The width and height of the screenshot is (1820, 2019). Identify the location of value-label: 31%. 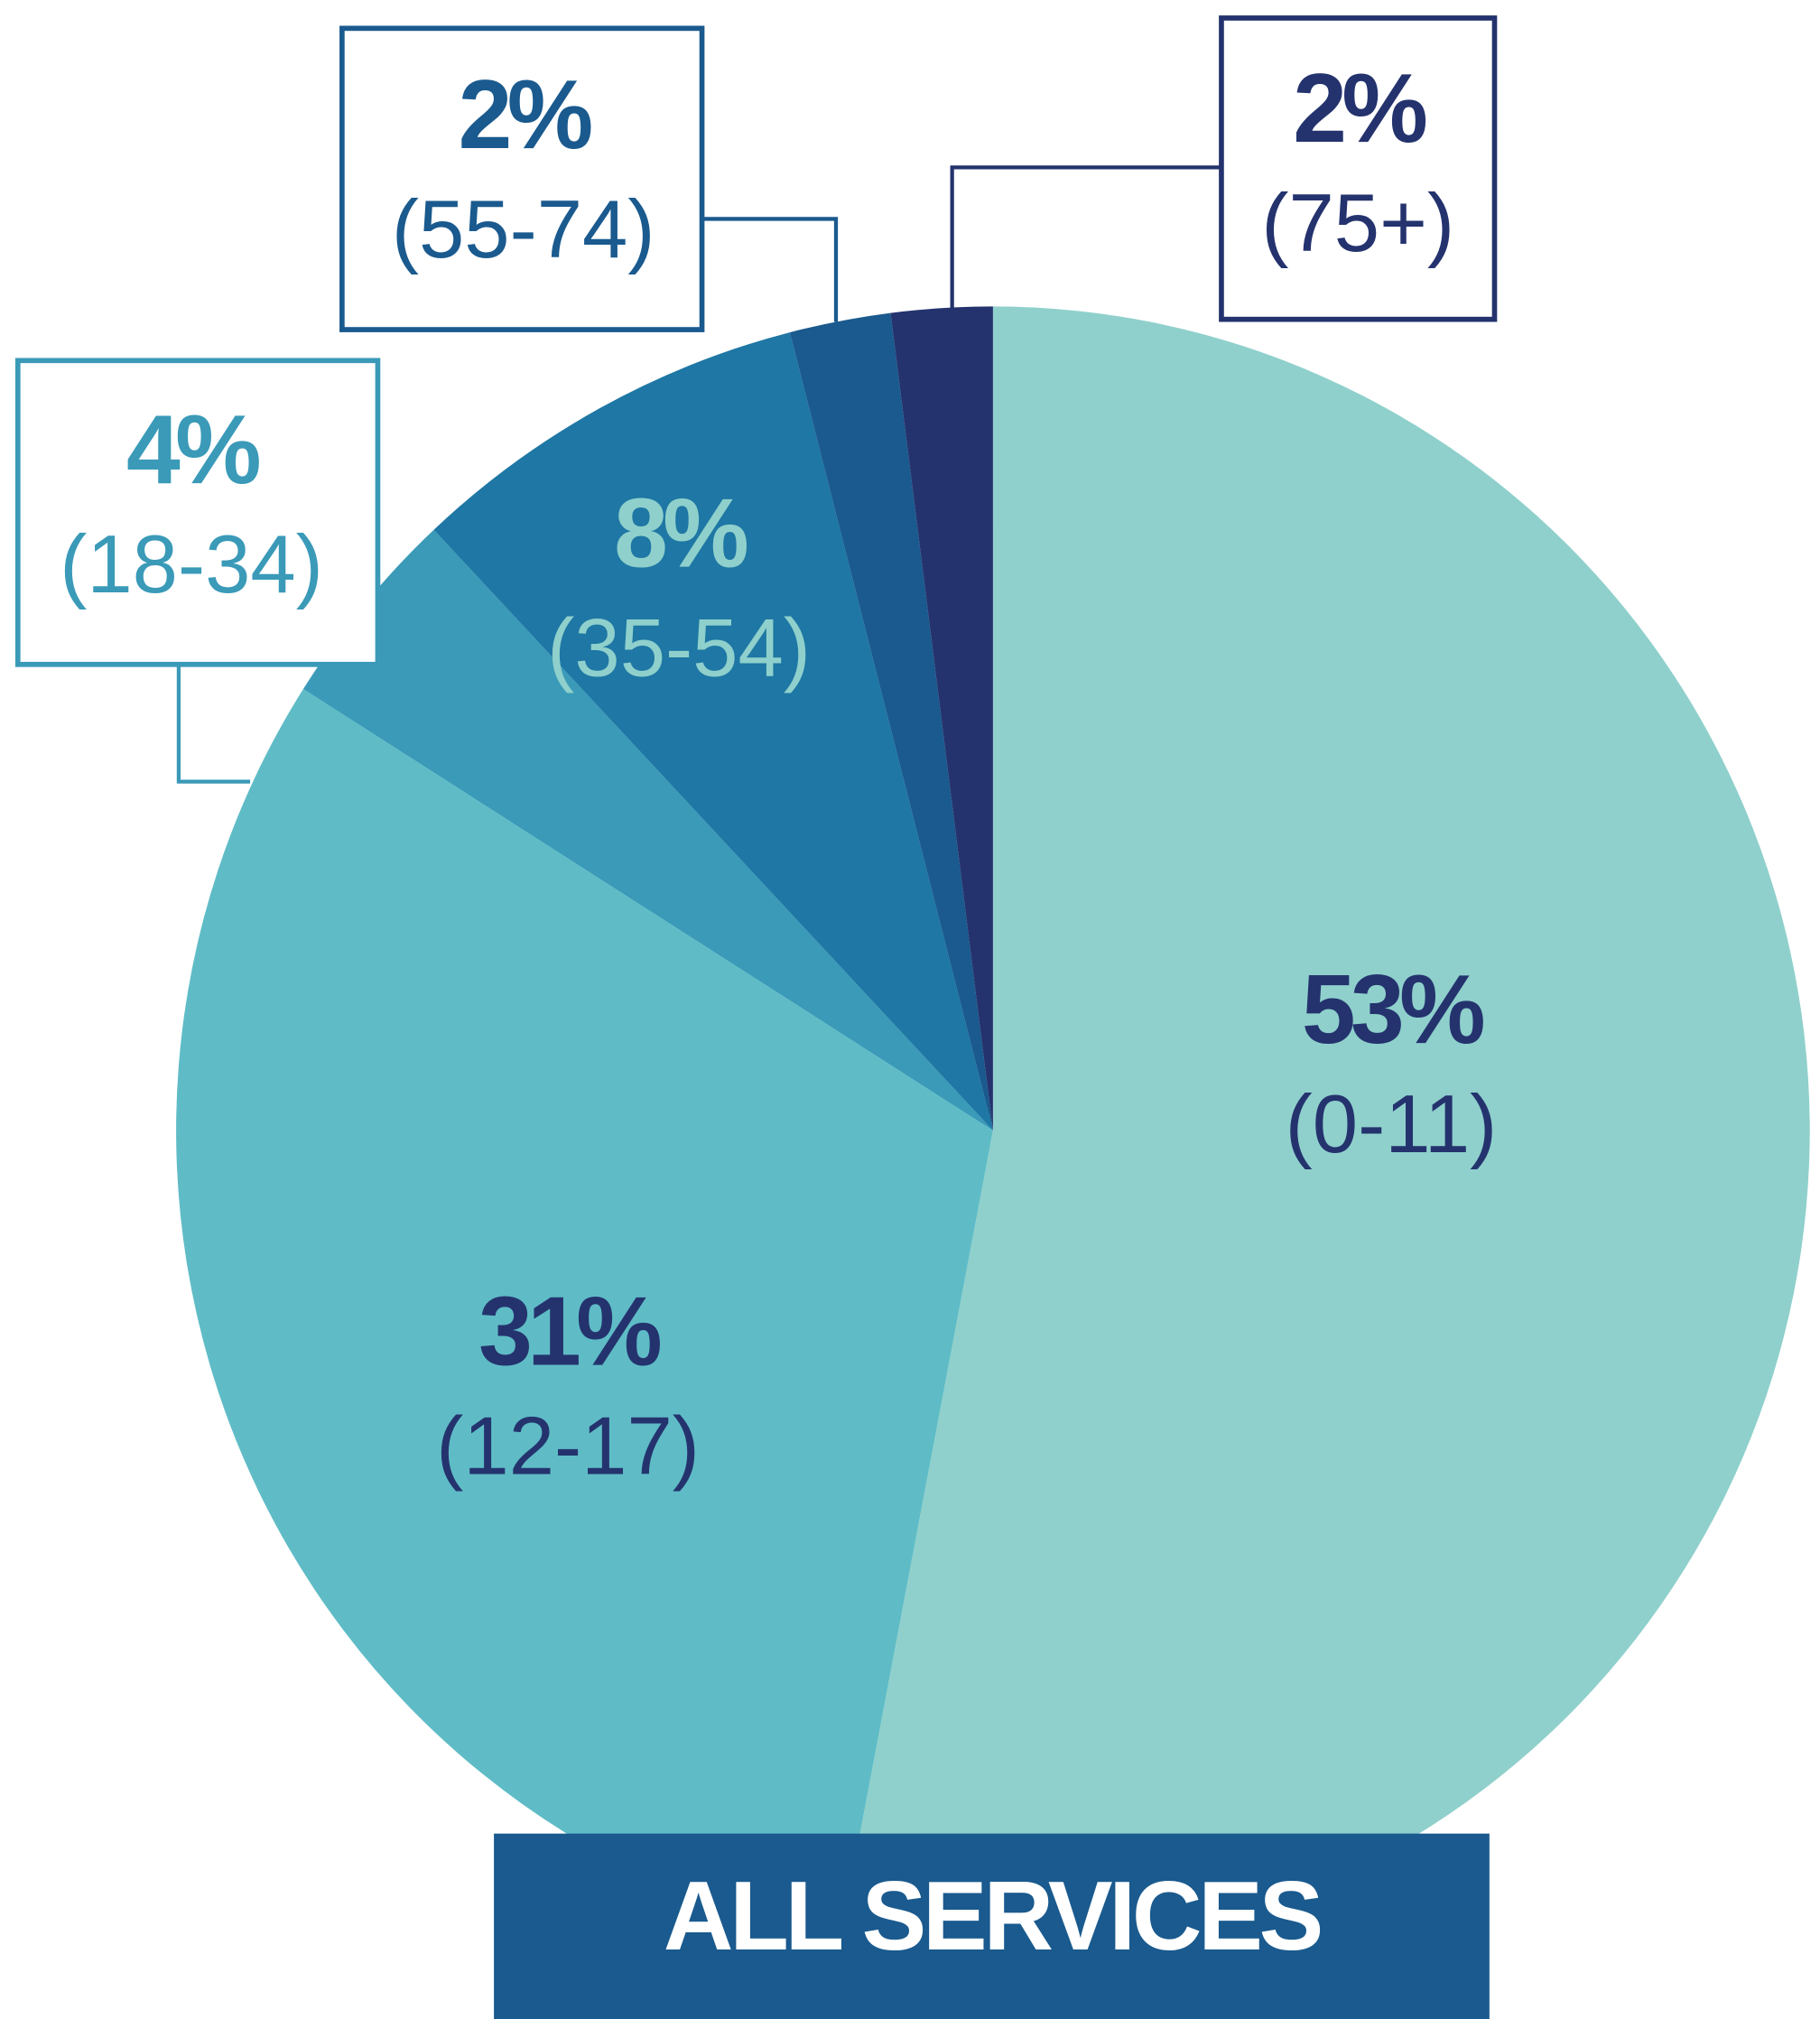
(570, 1331).